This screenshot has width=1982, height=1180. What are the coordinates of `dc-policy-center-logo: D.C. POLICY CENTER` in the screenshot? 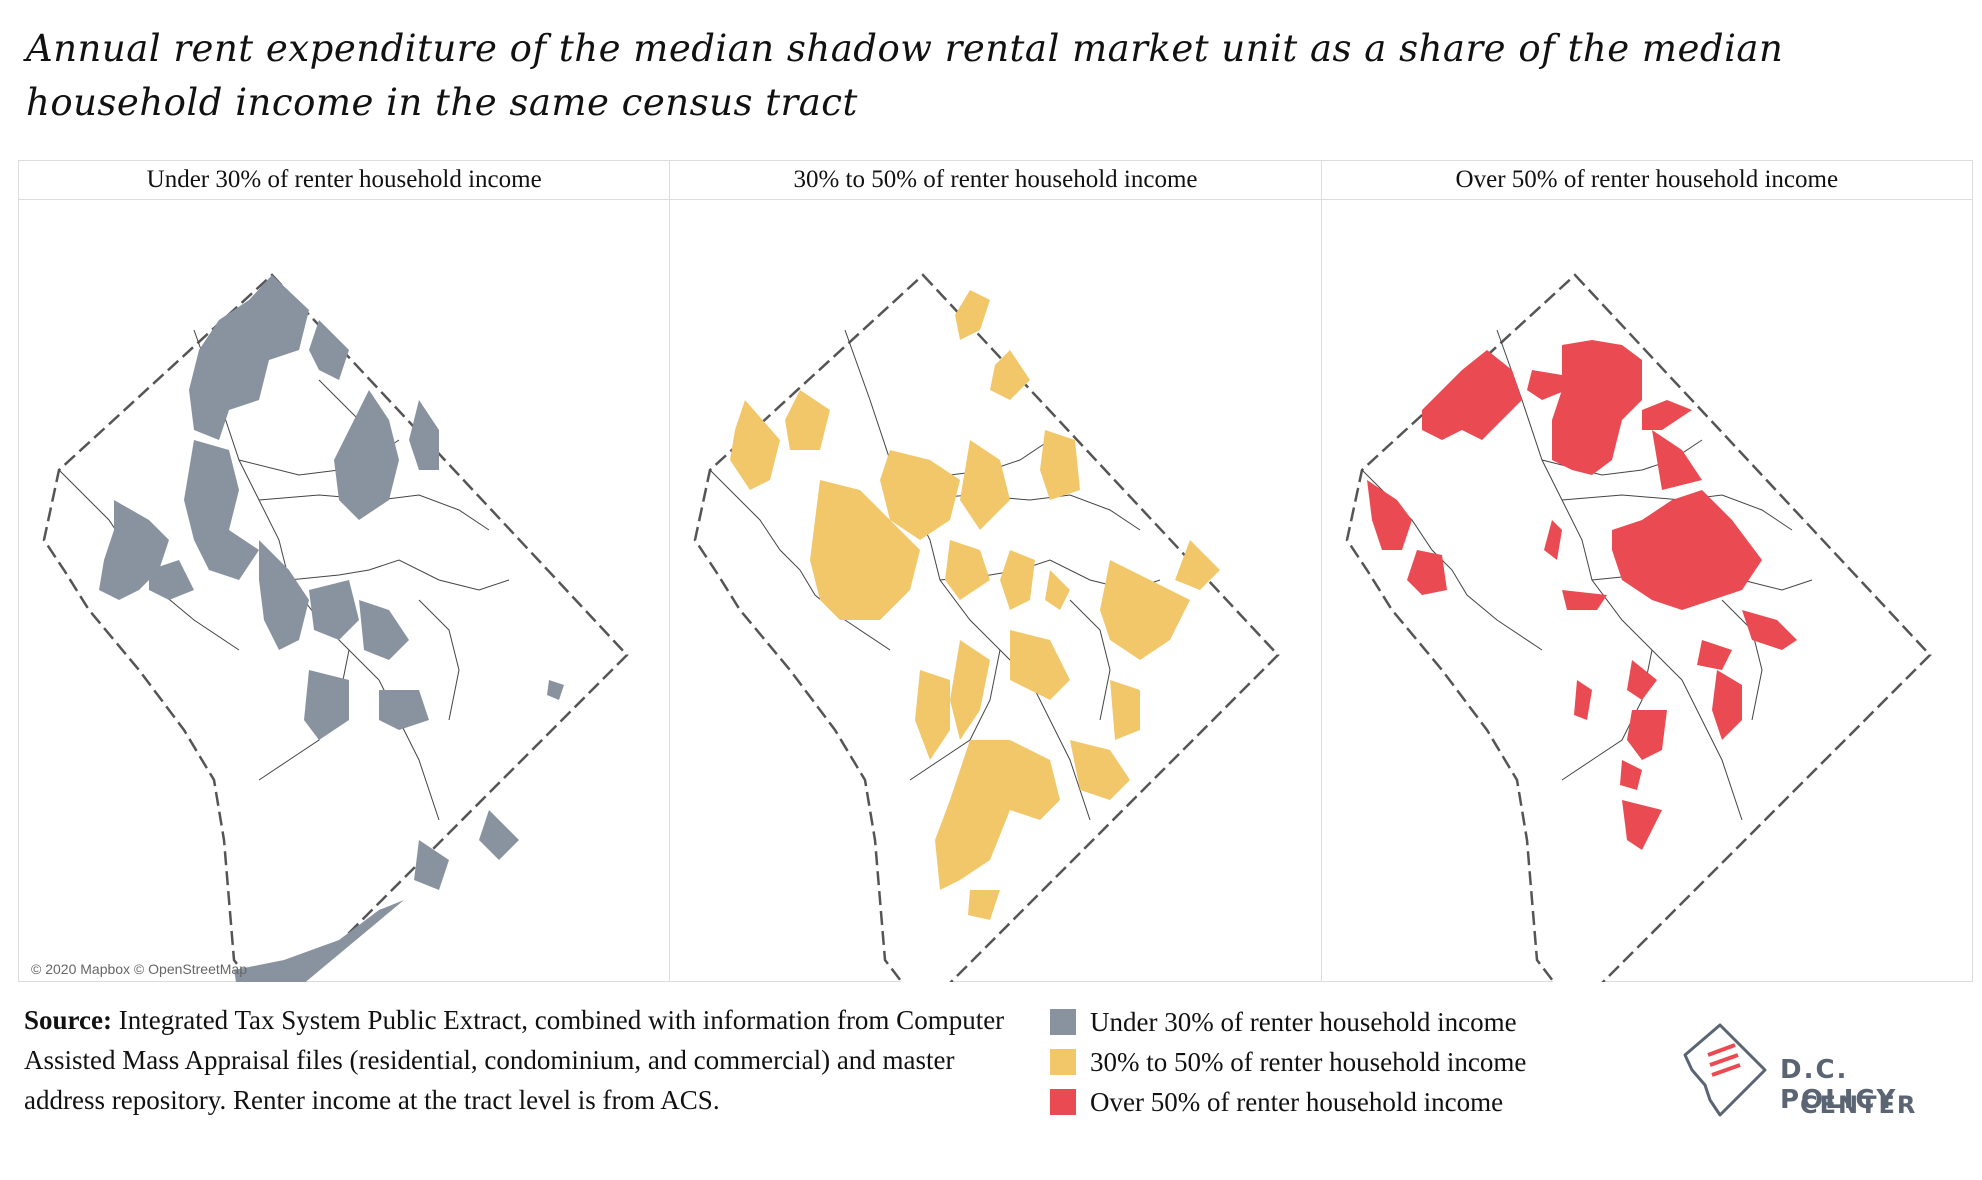 It's located at (1810, 1075).